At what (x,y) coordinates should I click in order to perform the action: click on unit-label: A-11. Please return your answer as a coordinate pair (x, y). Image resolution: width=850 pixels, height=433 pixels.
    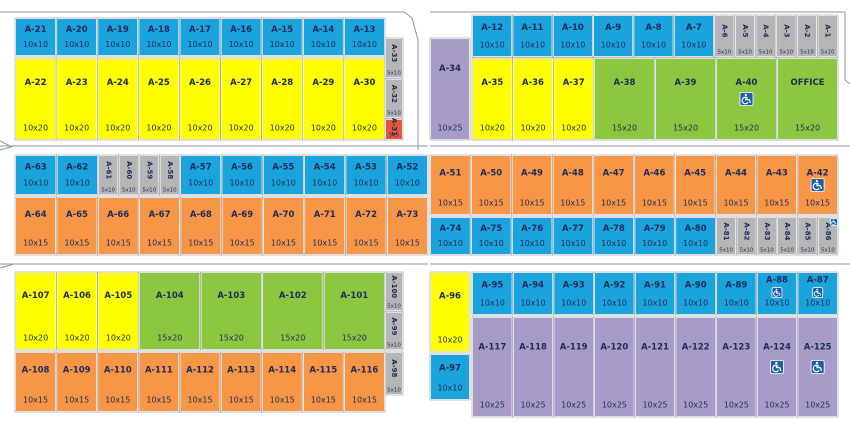
    Looking at the image, I should click on (533, 28).